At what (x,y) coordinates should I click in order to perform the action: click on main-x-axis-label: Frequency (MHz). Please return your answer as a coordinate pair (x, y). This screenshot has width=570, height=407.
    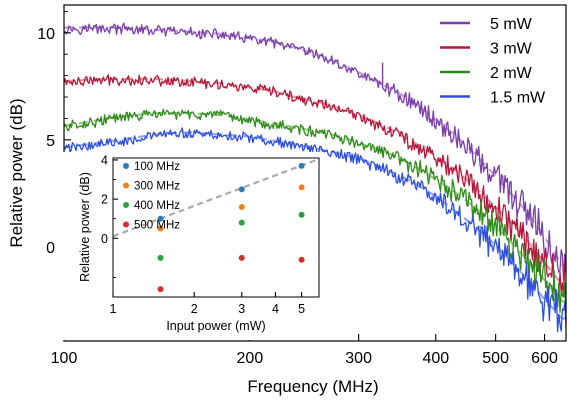
    Looking at the image, I should click on (312, 386).